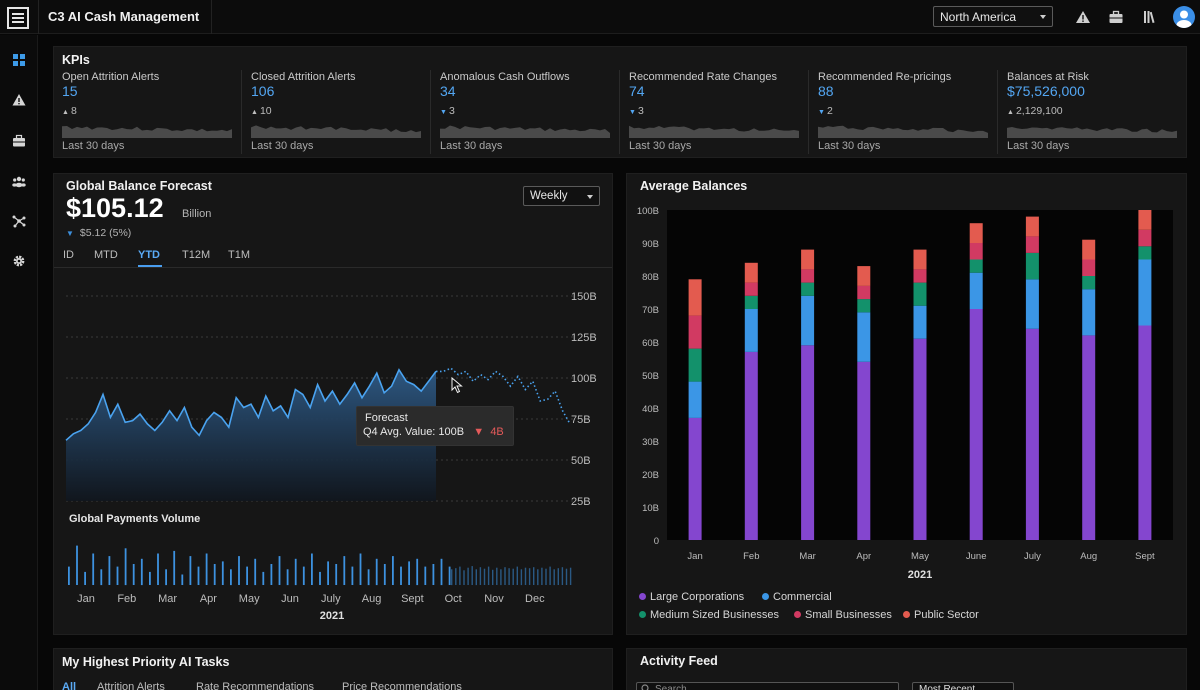 The height and width of the screenshot is (690, 1200). I want to click on kpi-card: Open Attrition Alerts 15 ▲ 8 Last 30 days, so click(154, 113).